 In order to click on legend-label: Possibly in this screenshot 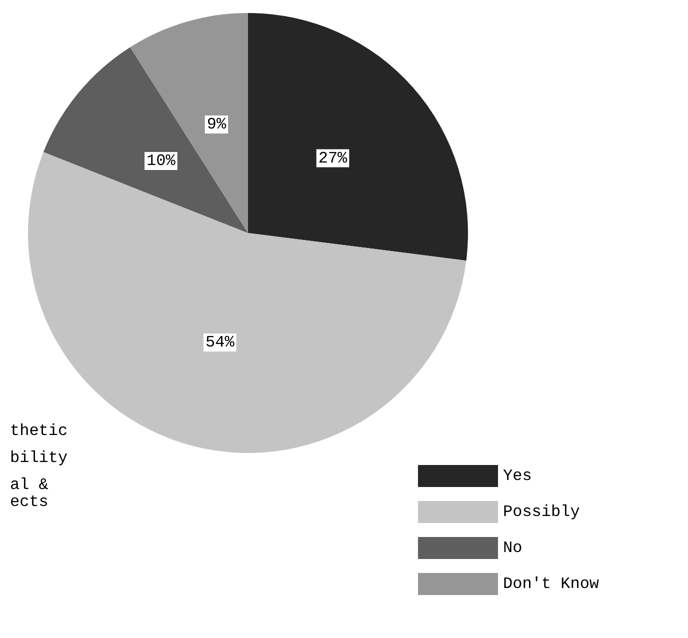, I will do `click(541, 512)`.